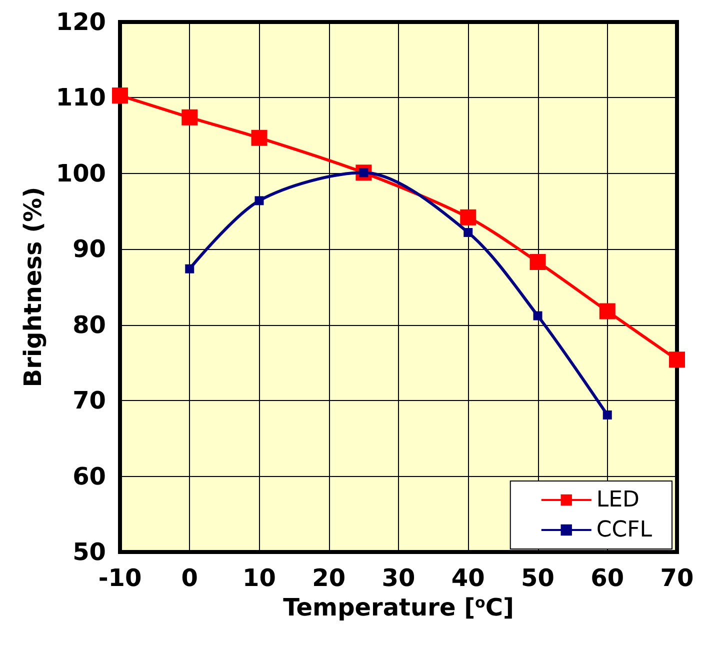  Describe the element at coordinates (89, 324) in the screenshot. I see `y-tick-label: 80` at that location.